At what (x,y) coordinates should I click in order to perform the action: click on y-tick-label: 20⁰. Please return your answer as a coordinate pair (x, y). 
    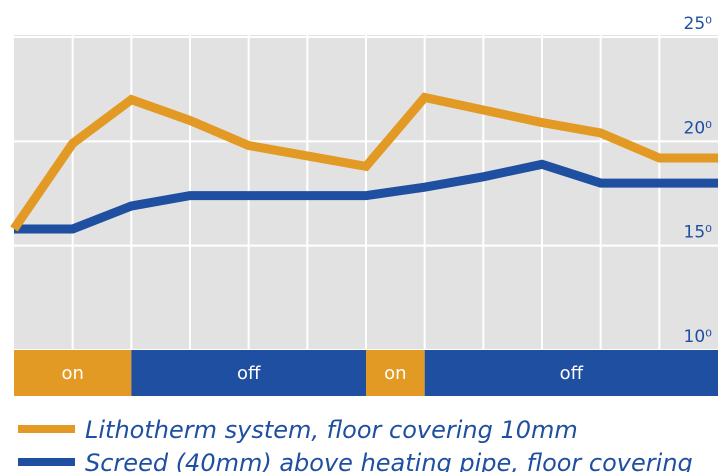
    Looking at the image, I should click on (698, 128).